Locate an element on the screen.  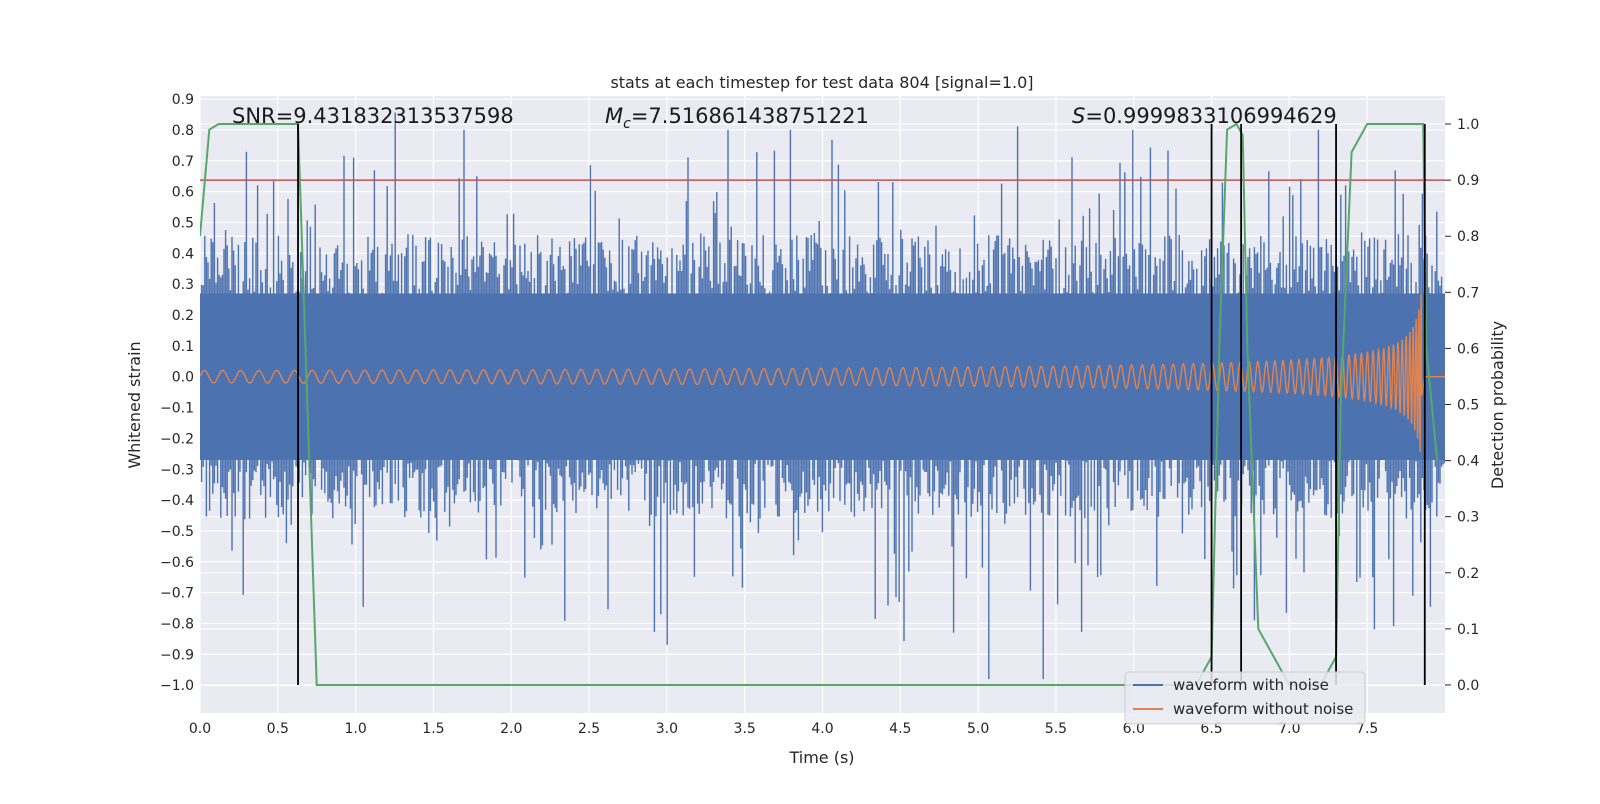
y2-tick-label: 0.9 is located at coordinates (1468, 181).